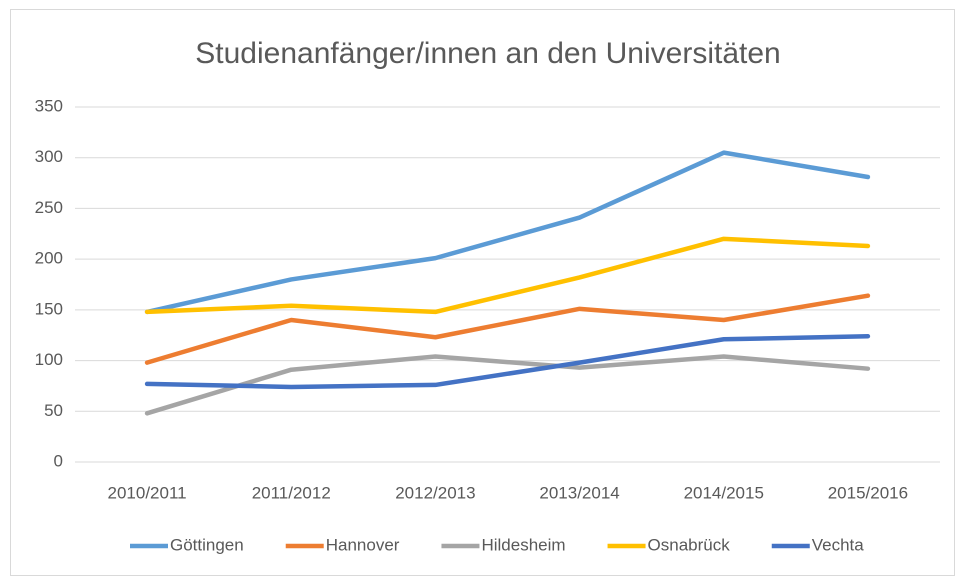 The image size is (956, 577). Describe the element at coordinates (49, 308) in the screenshot. I see `y-tick-label: 150` at that location.